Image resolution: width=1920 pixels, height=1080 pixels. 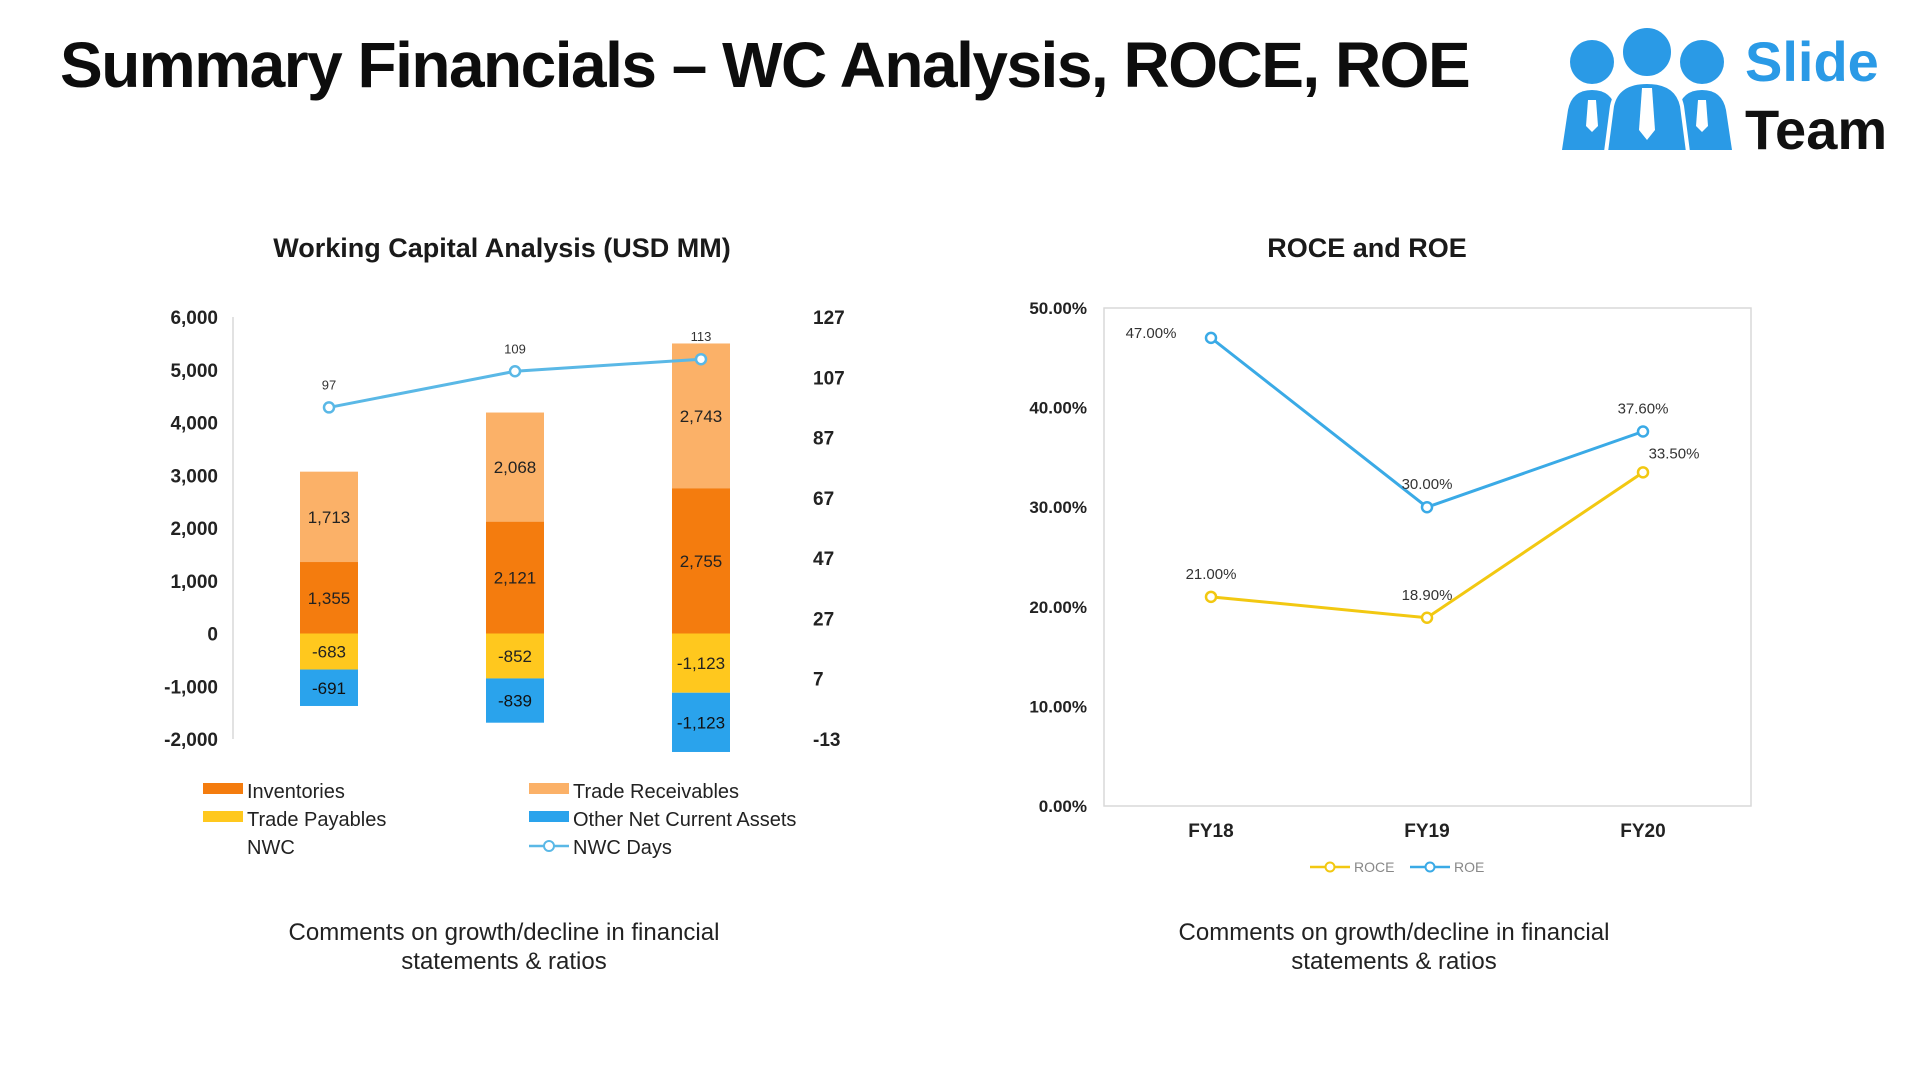 I want to click on logo-word-slide: Slide, so click(x=1812, y=61).